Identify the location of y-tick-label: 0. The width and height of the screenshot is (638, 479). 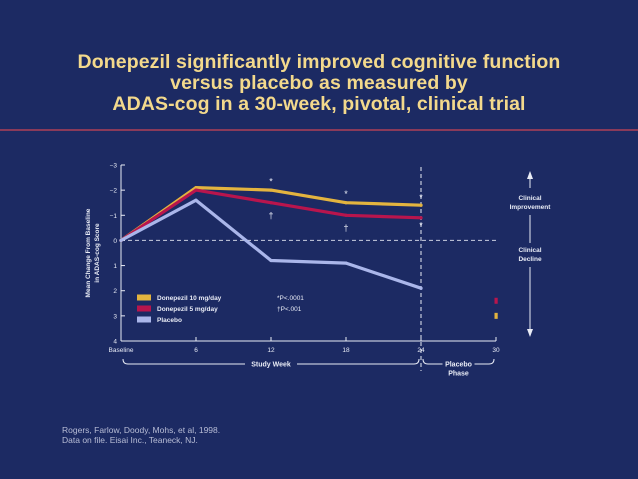
(115, 241).